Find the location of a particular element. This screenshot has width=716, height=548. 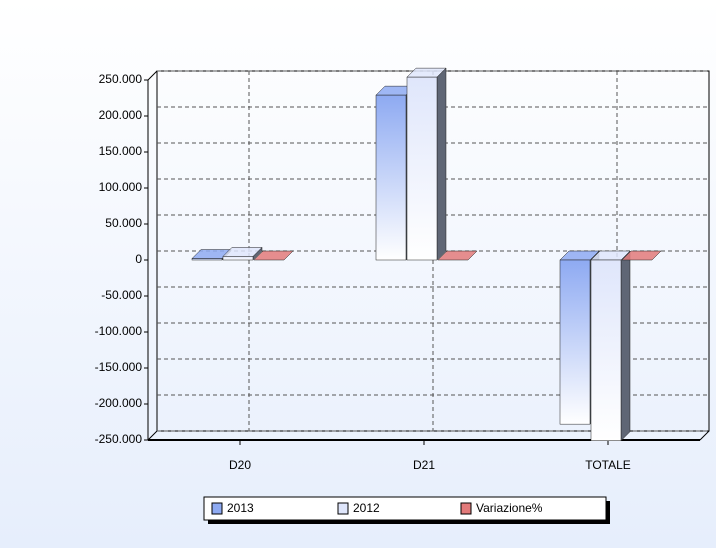

legend-label: 2012 is located at coordinates (366, 508).